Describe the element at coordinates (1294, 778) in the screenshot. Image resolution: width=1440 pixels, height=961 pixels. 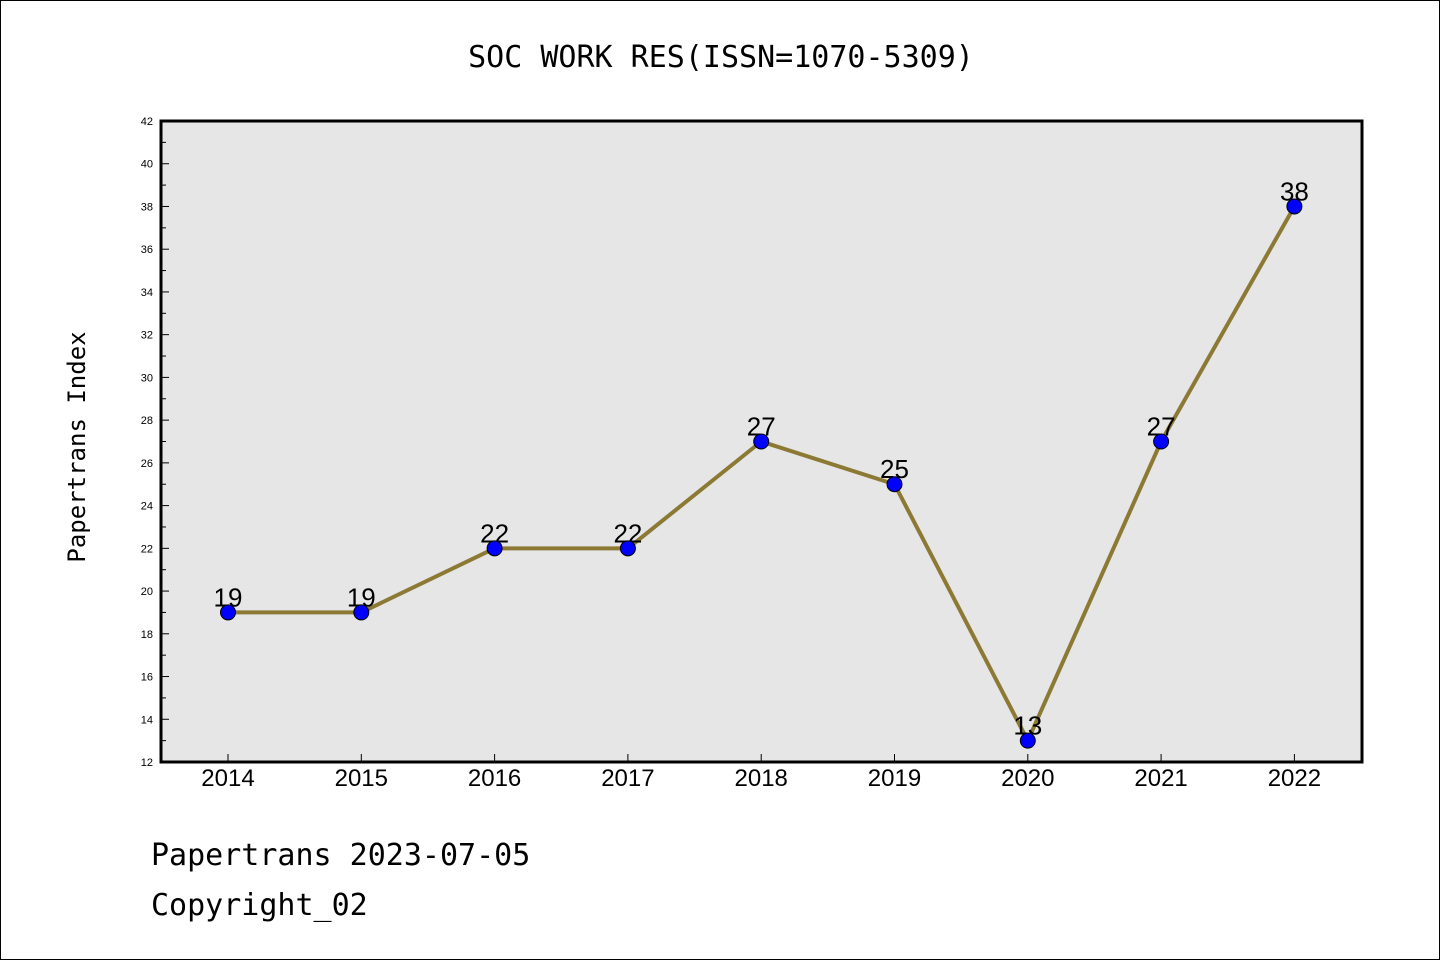
I see `x-tick-label: 2022` at that location.